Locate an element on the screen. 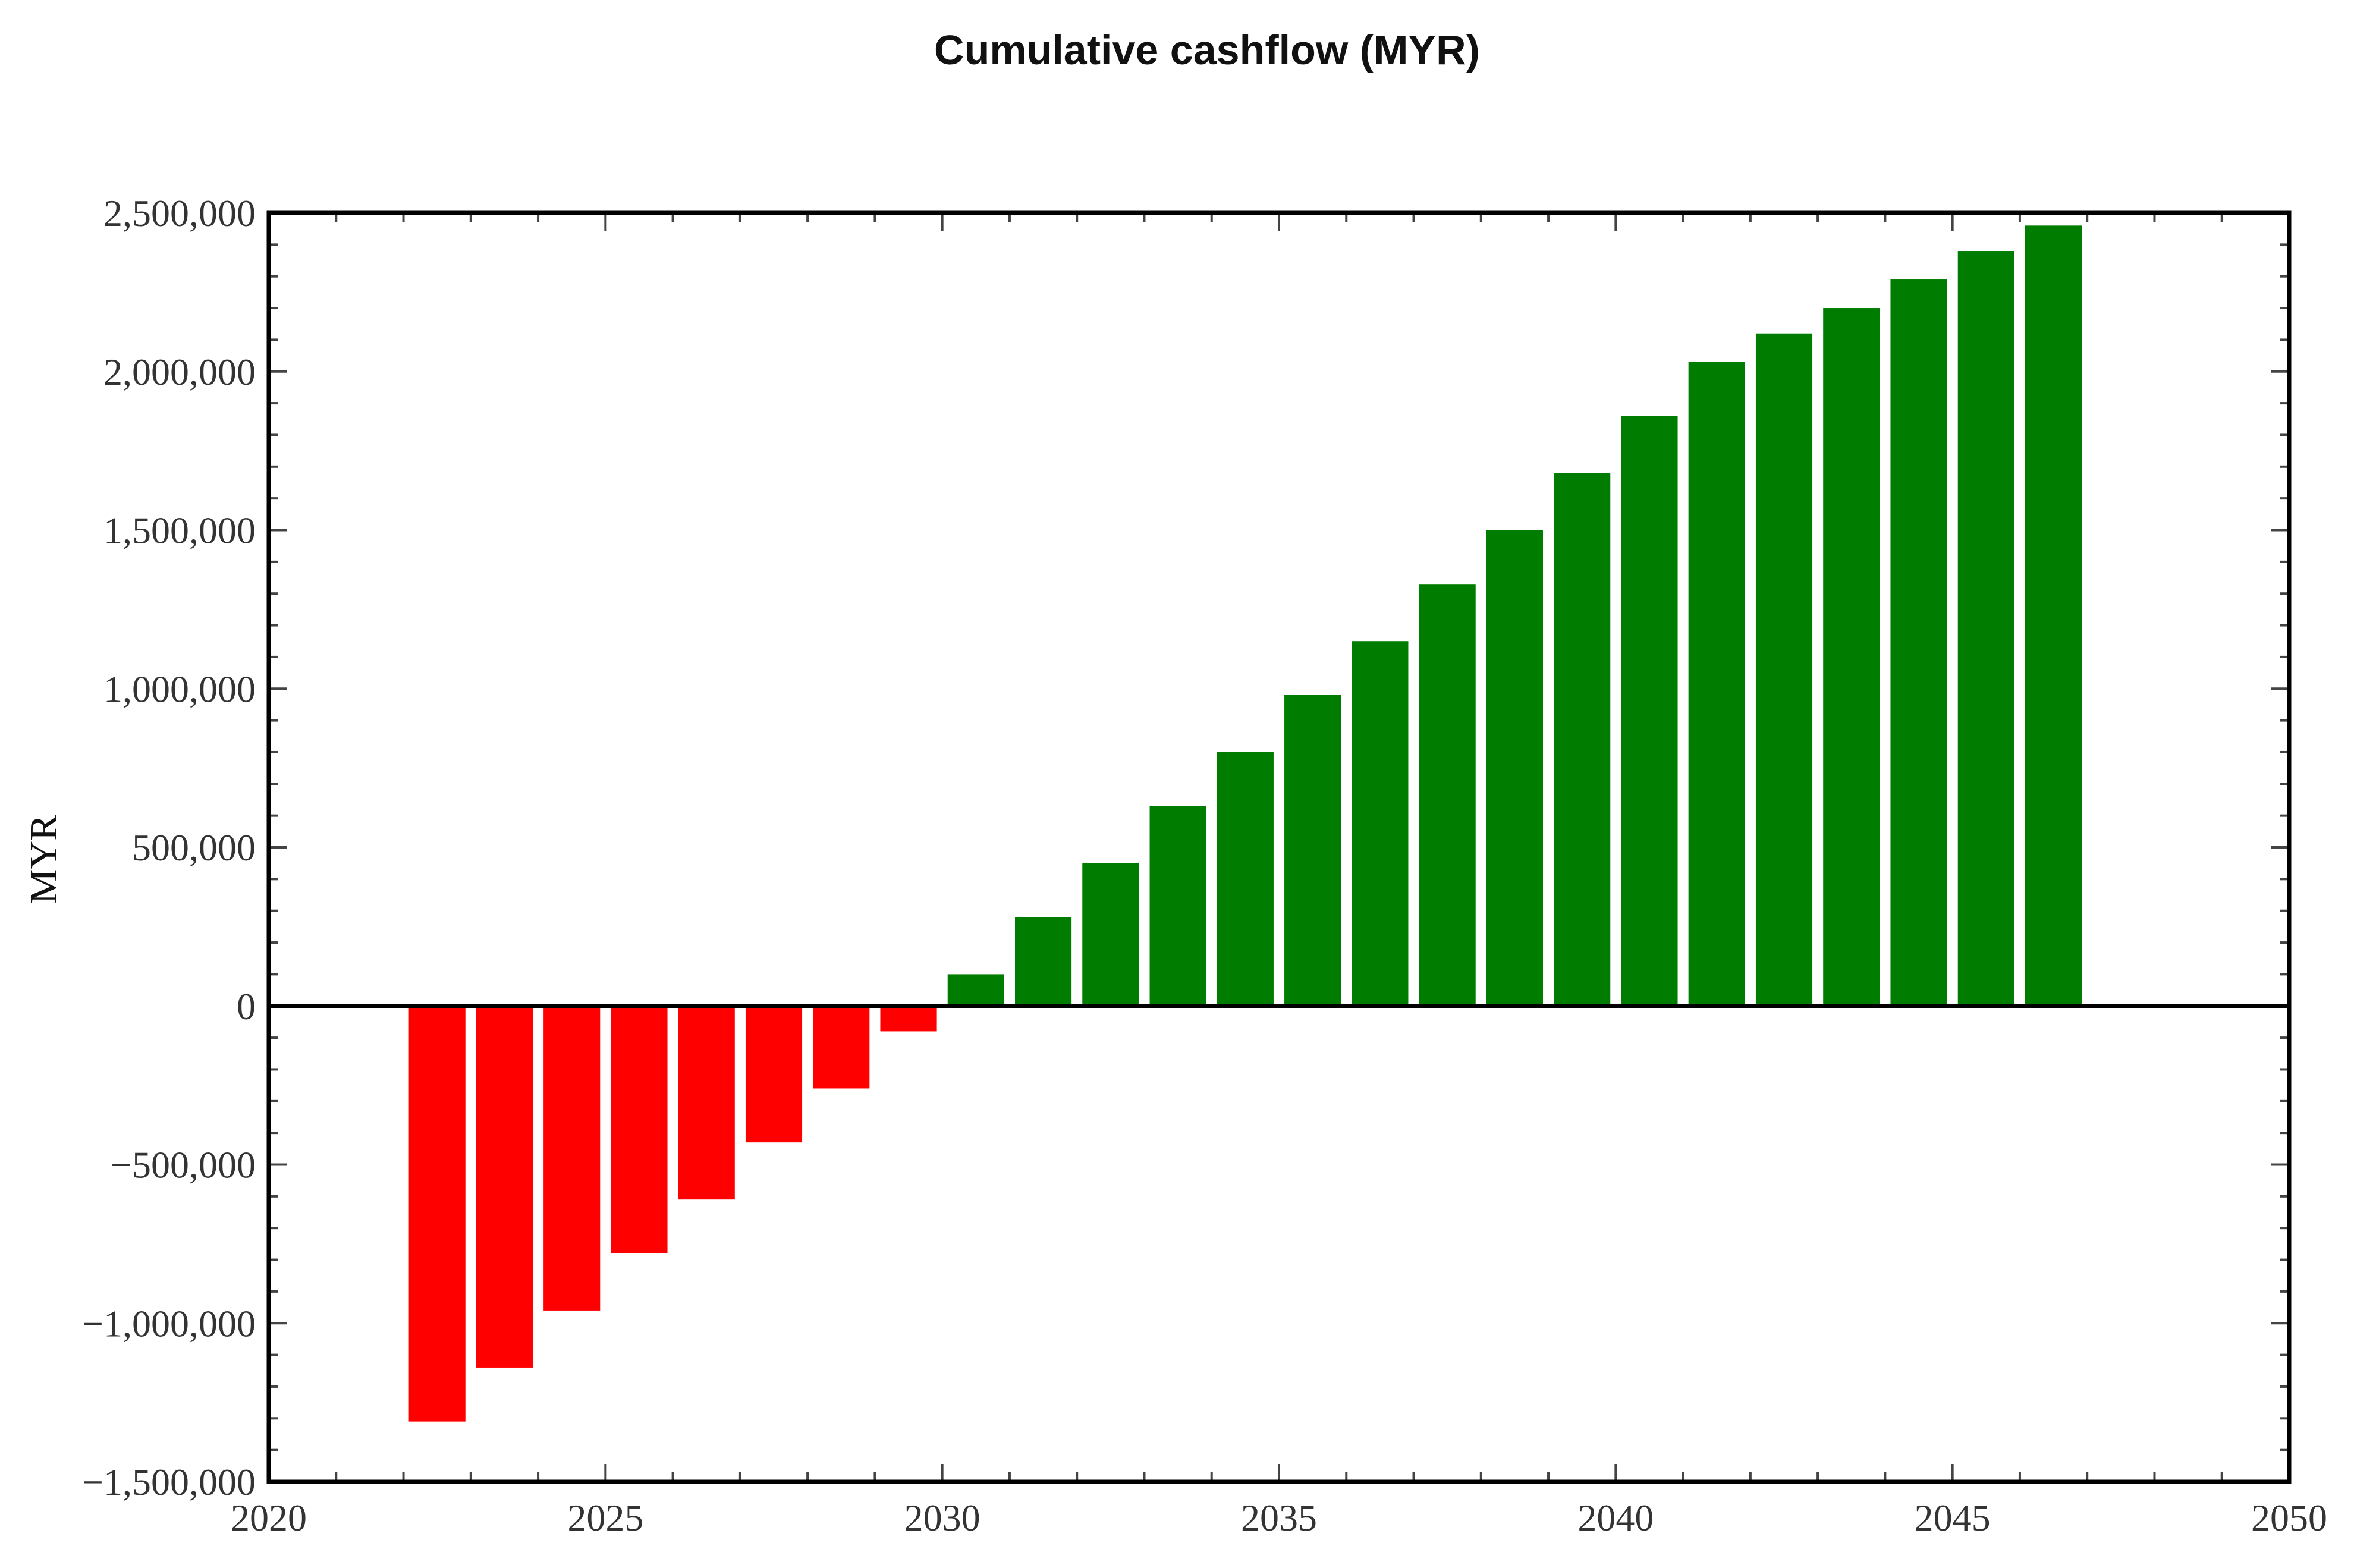 This screenshot has height=1568, width=2354. bar-2041.5 is located at coordinates (1716, 684).